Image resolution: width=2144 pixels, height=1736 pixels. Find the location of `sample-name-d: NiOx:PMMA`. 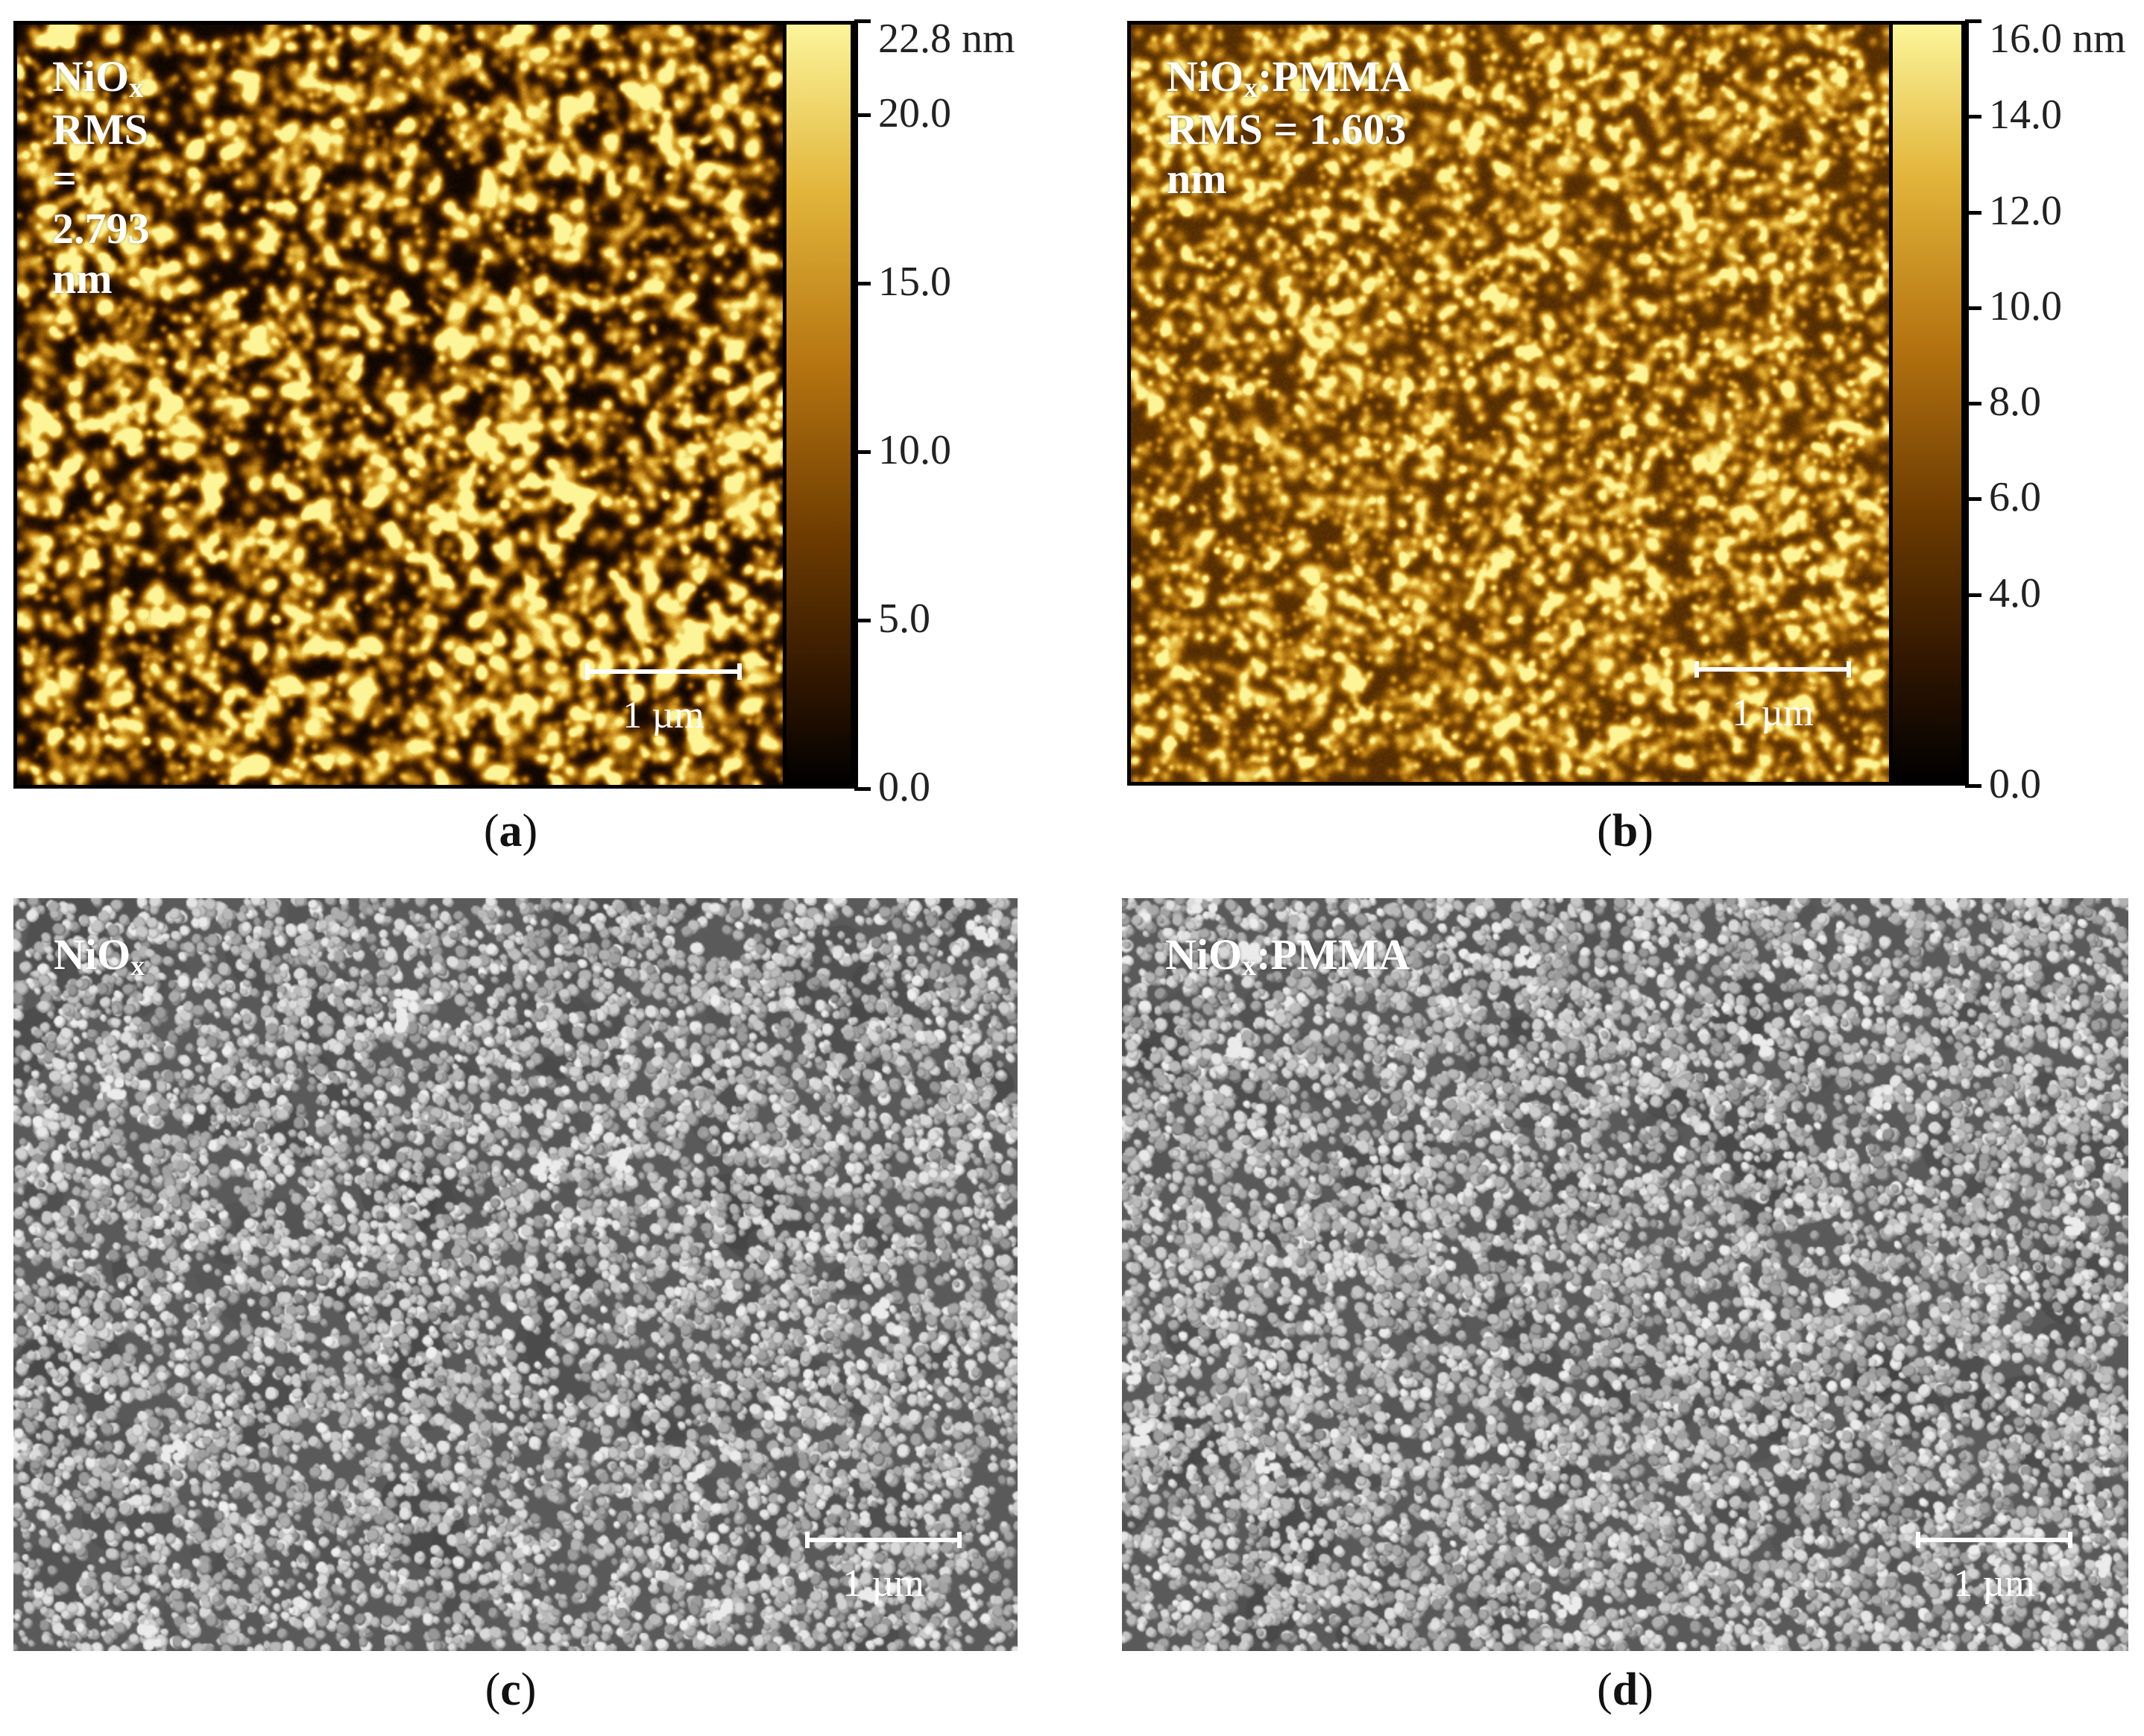

sample-name-d: NiOx:PMMA is located at coordinates (1287, 956).